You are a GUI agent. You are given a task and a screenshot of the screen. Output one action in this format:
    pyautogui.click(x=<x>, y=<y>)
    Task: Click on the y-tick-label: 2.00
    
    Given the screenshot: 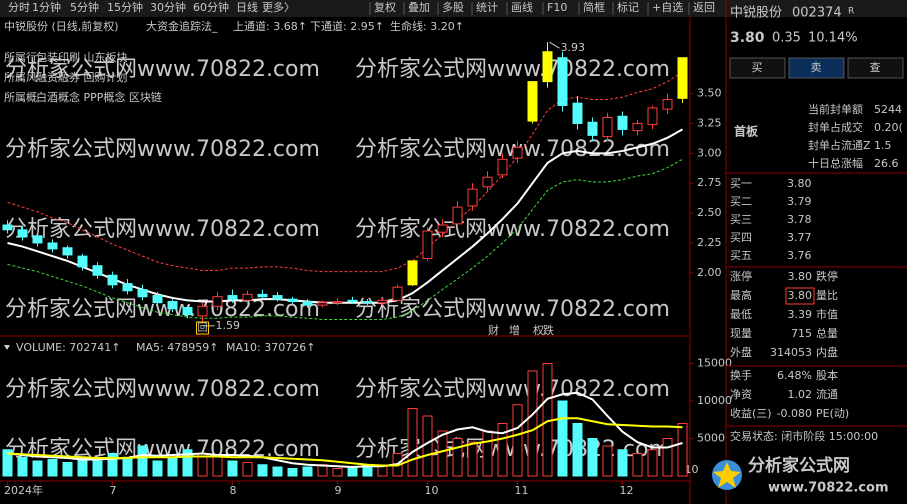 What is the action you would take?
    pyautogui.click(x=709, y=272)
    